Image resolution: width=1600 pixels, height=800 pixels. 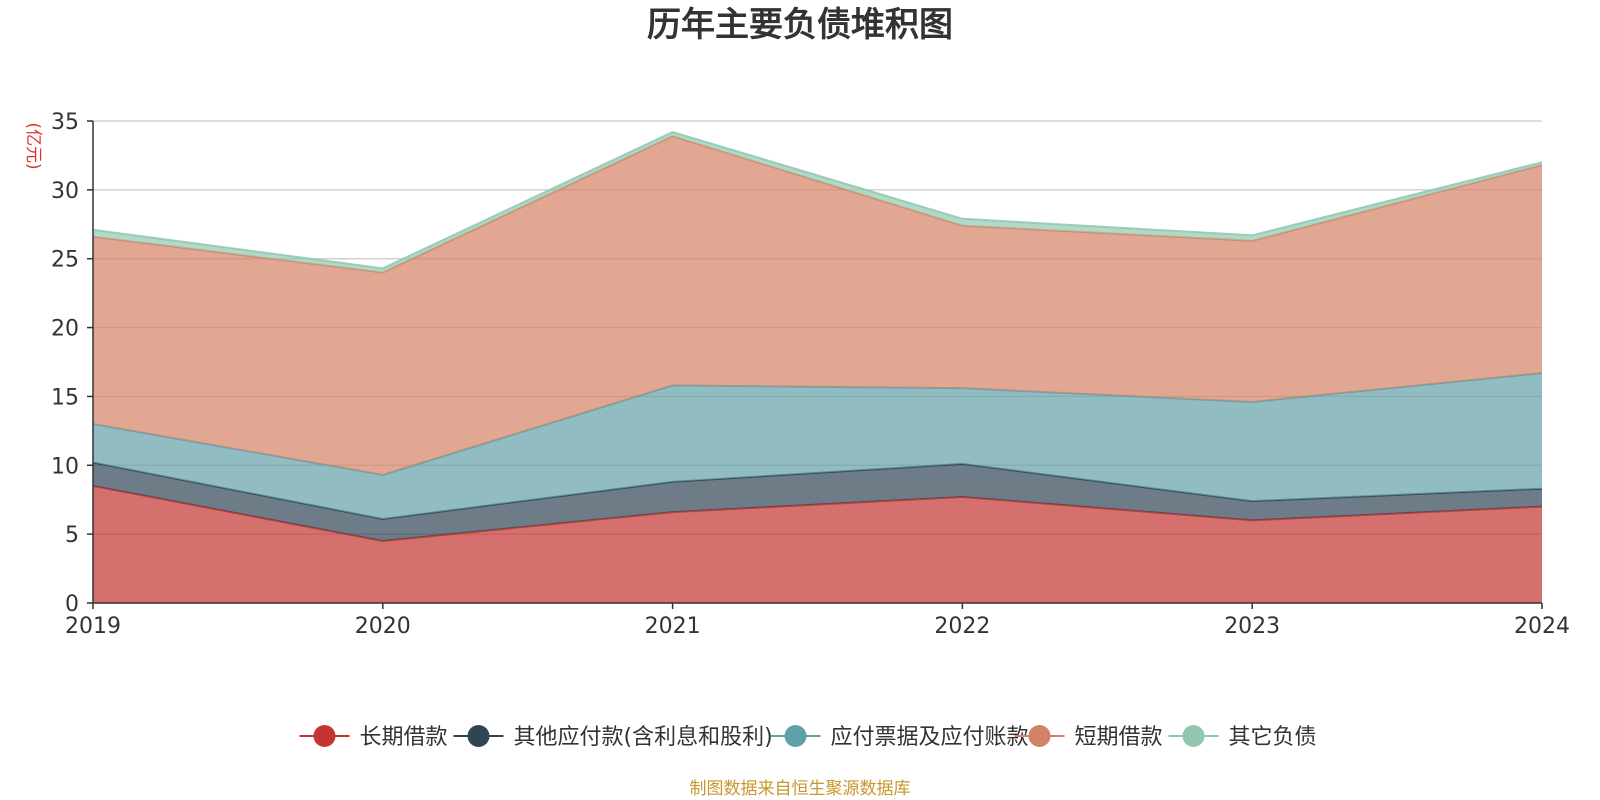 I want to click on legend-label: 应付票据及应付账款, so click(x=930, y=737).